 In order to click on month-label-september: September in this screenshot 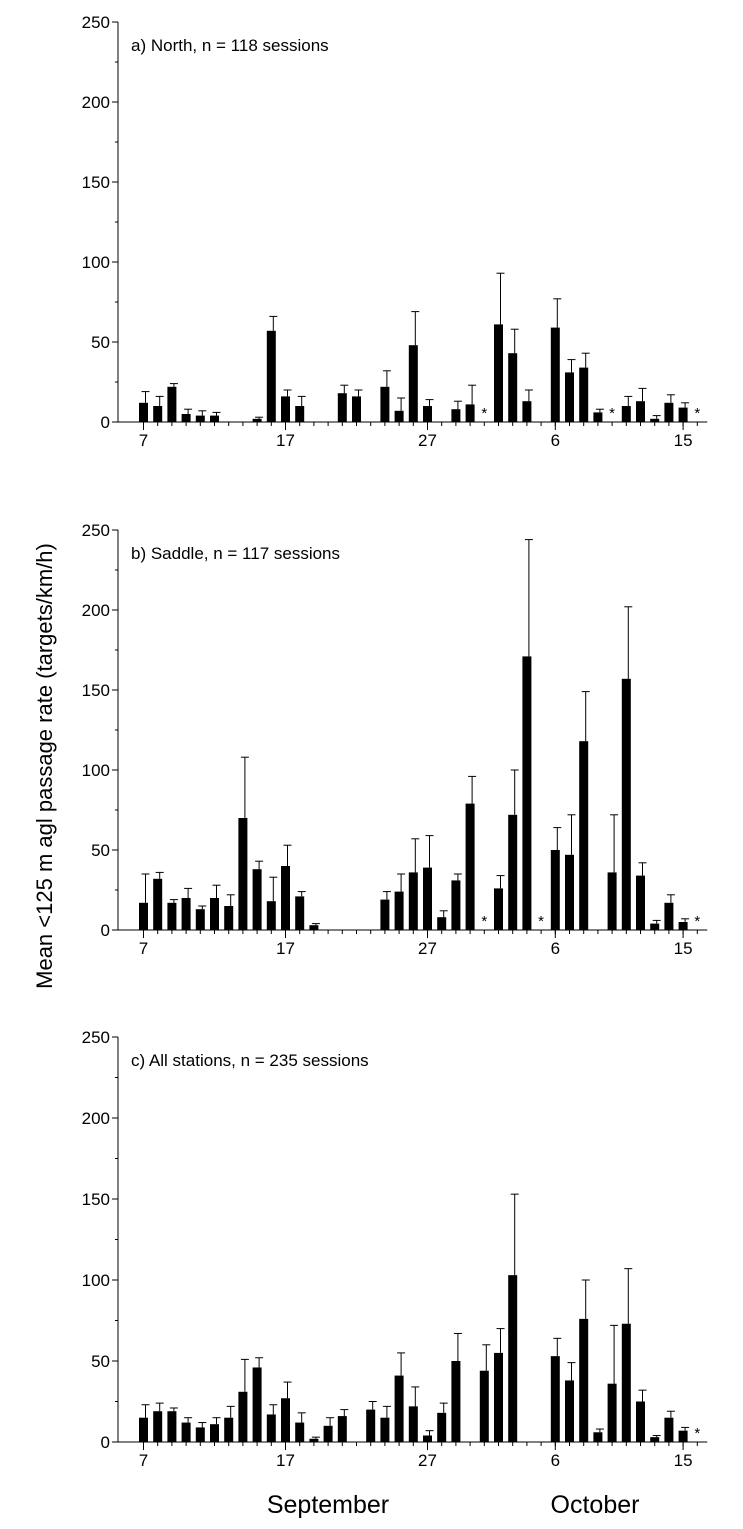, I will do `click(328, 1505)`.